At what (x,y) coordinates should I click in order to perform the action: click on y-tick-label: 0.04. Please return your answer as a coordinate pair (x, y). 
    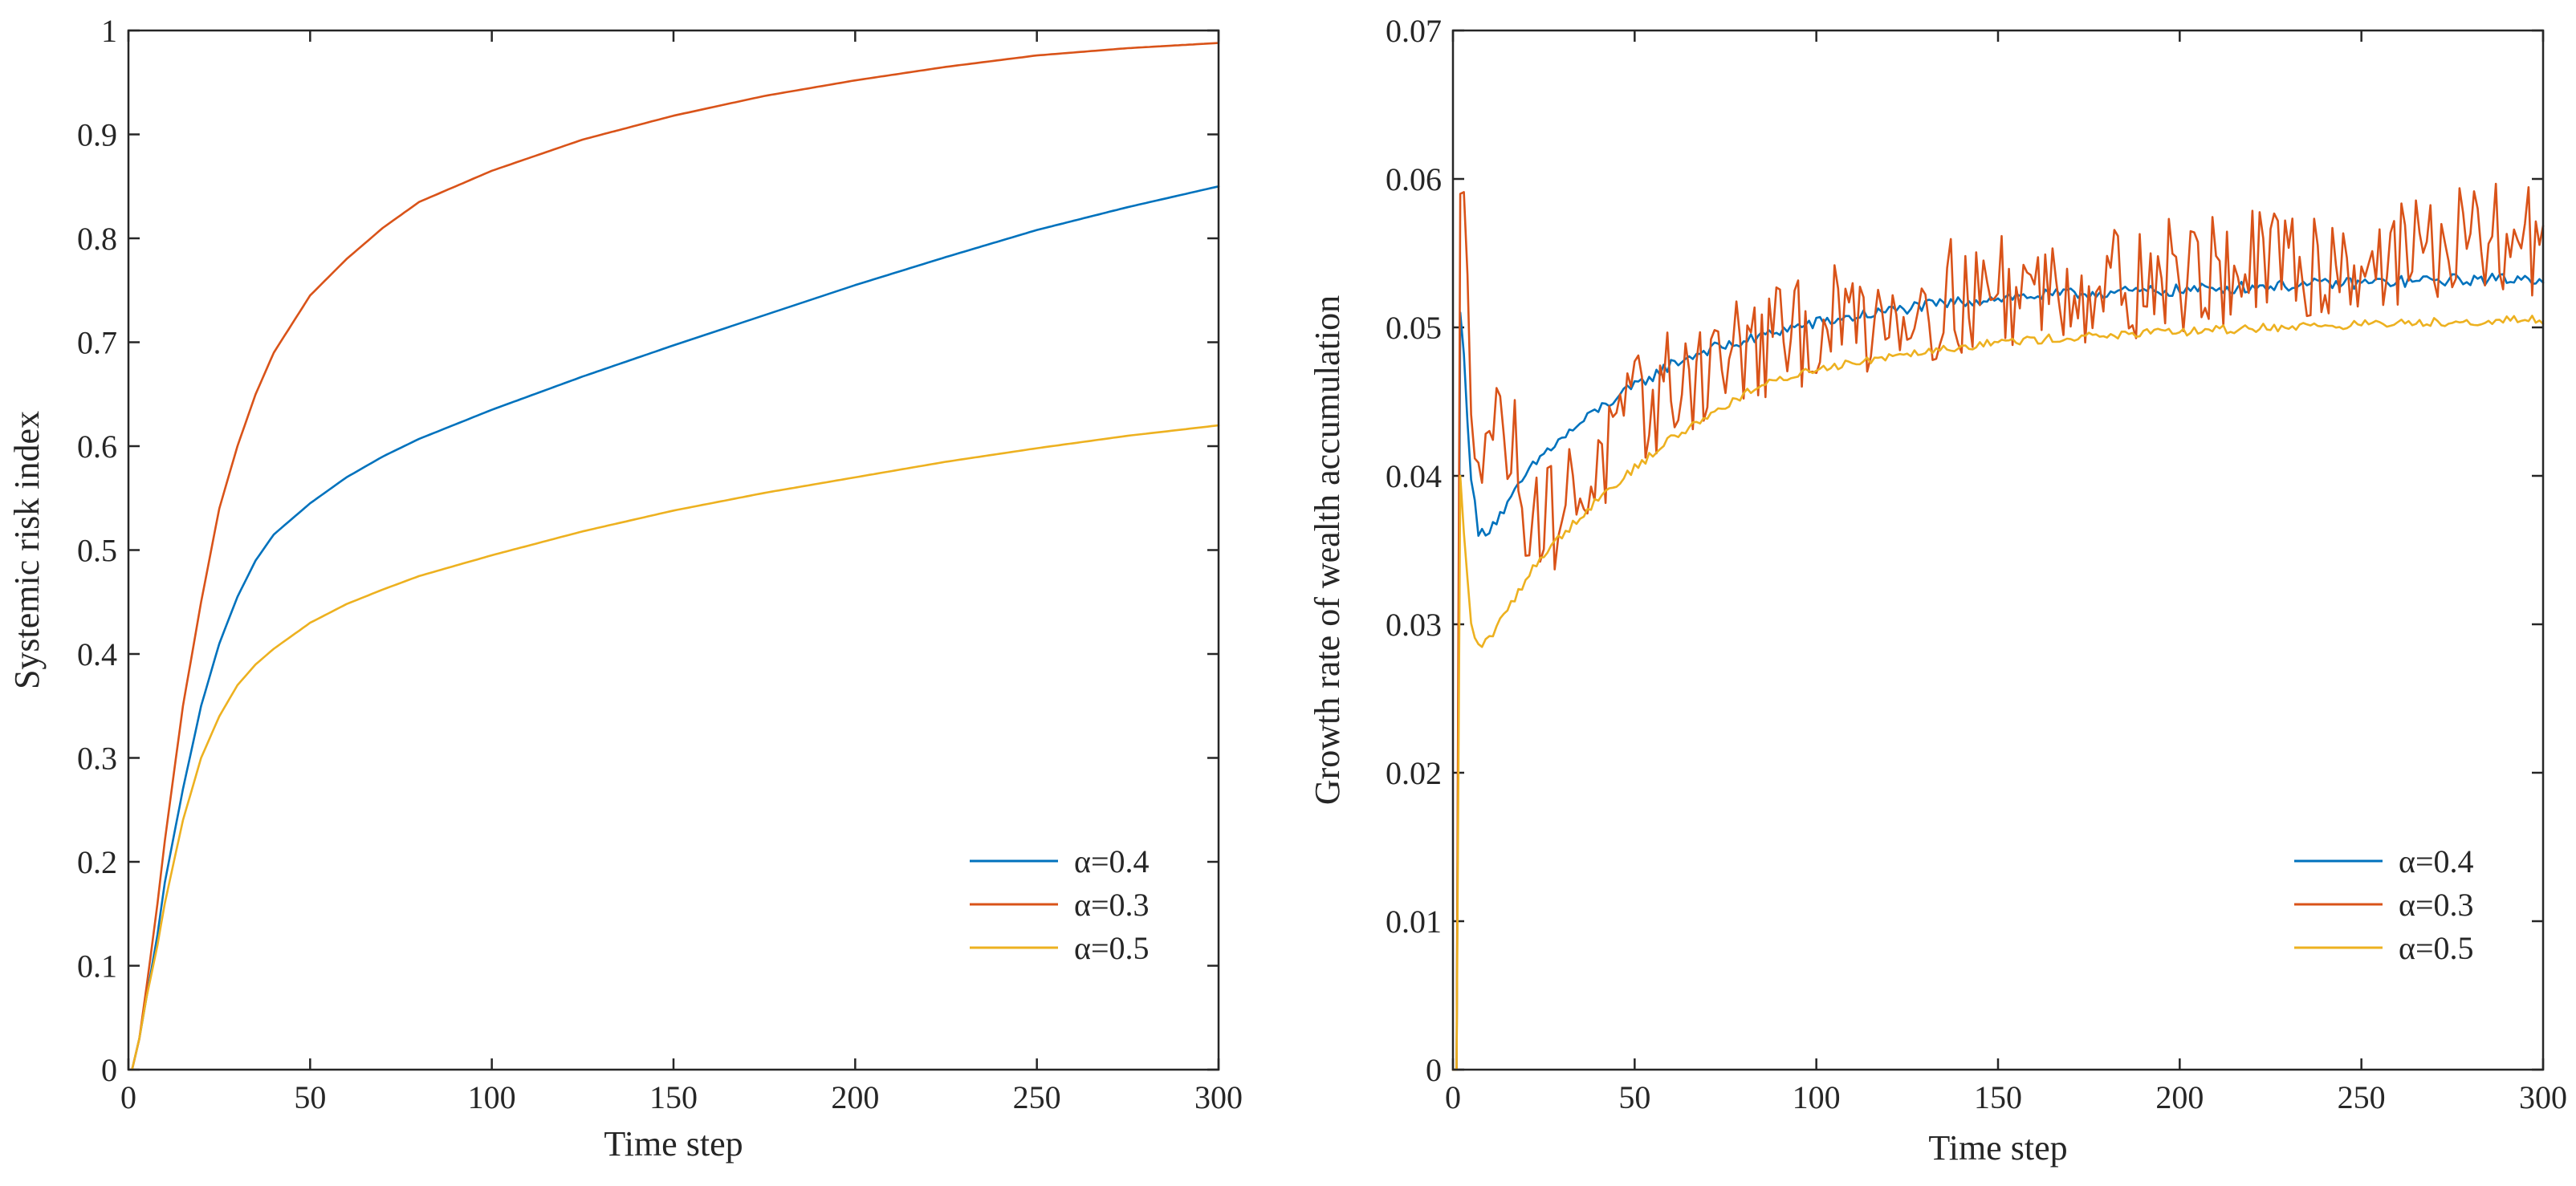
    Looking at the image, I should click on (1414, 476).